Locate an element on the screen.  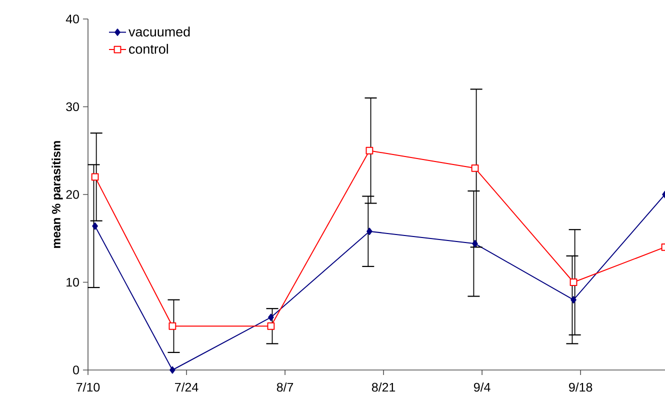
x-tick-label: 7/24 is located at coordinates (186, 387).